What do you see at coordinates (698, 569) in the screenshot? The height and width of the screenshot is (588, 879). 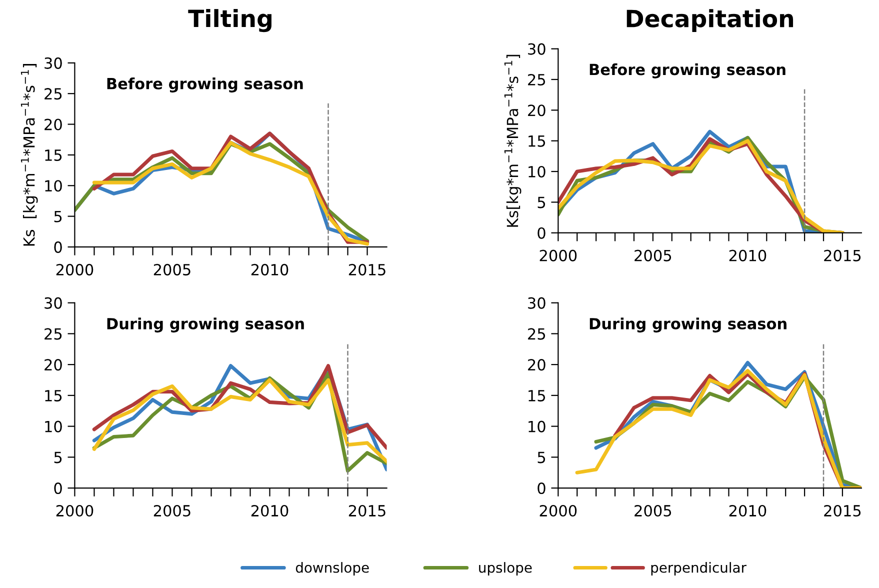 I see `legend-label: perpendicular` at bounding box center [698, 569].